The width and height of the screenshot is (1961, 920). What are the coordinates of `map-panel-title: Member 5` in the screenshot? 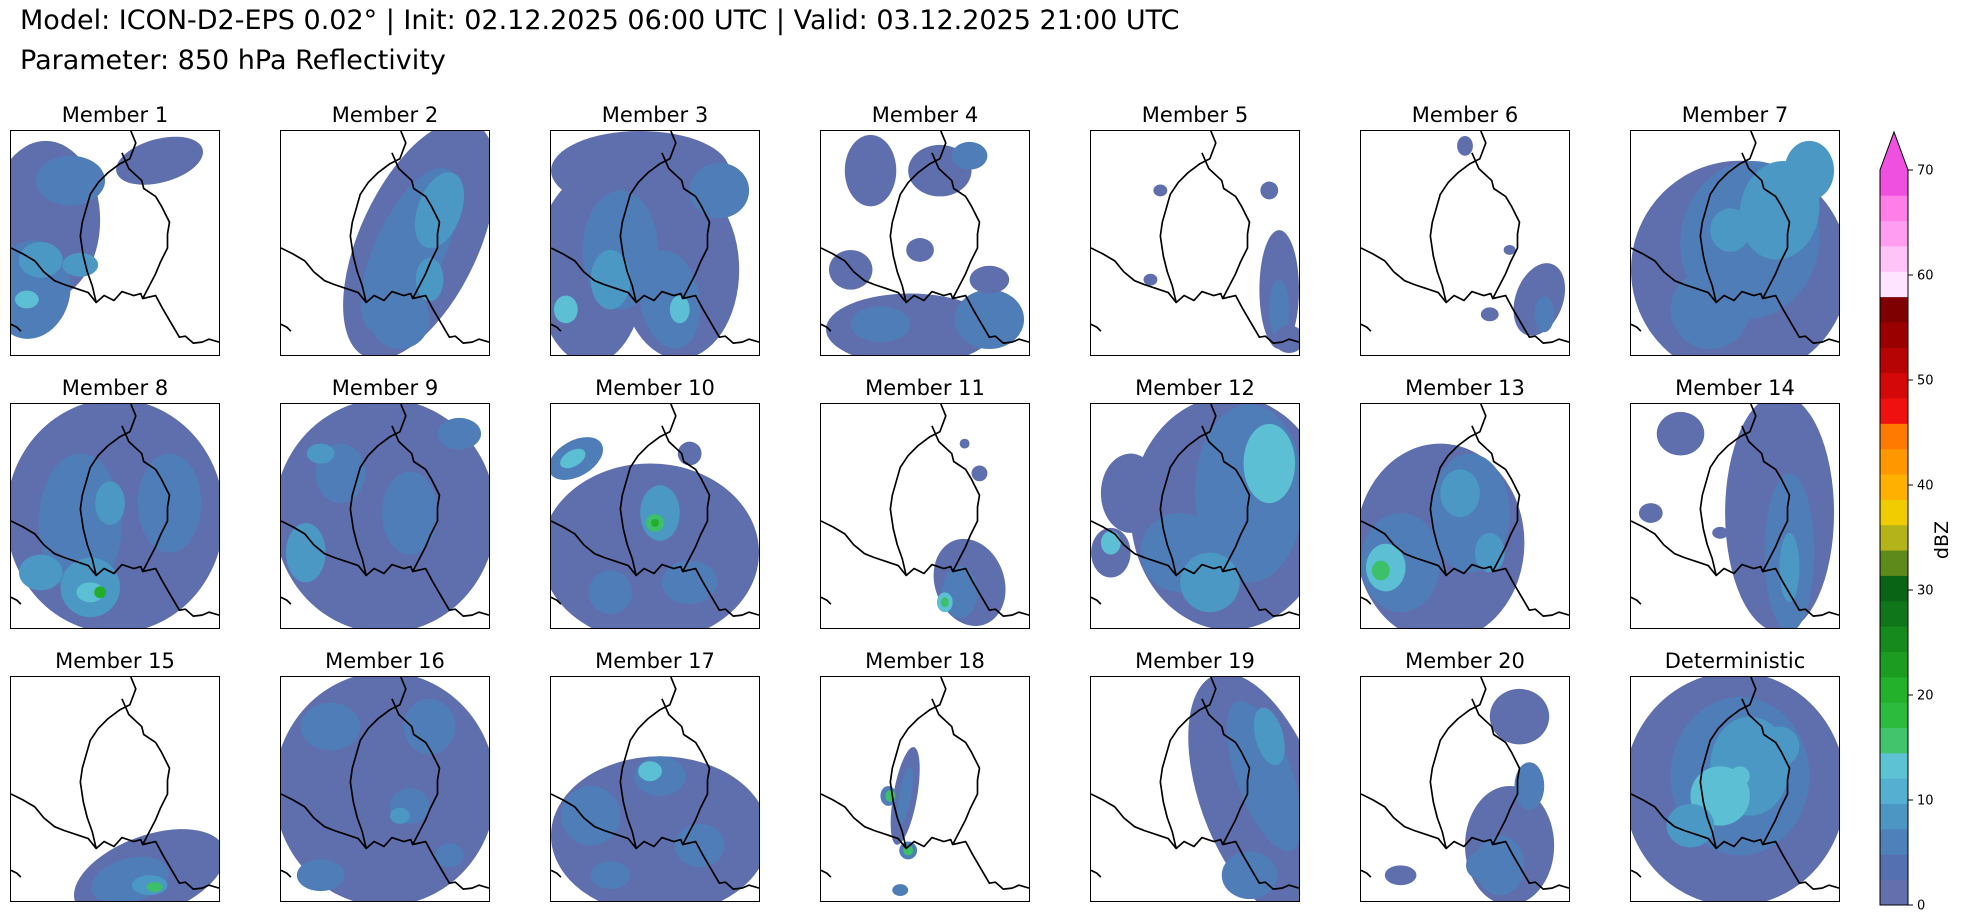 It's located at (1195, 115).